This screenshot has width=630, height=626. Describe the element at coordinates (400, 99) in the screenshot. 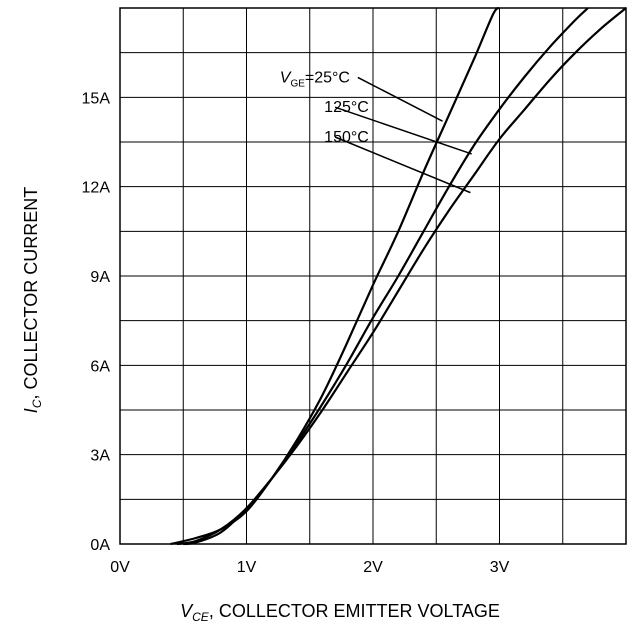

I see `annotation-leader` at that location.